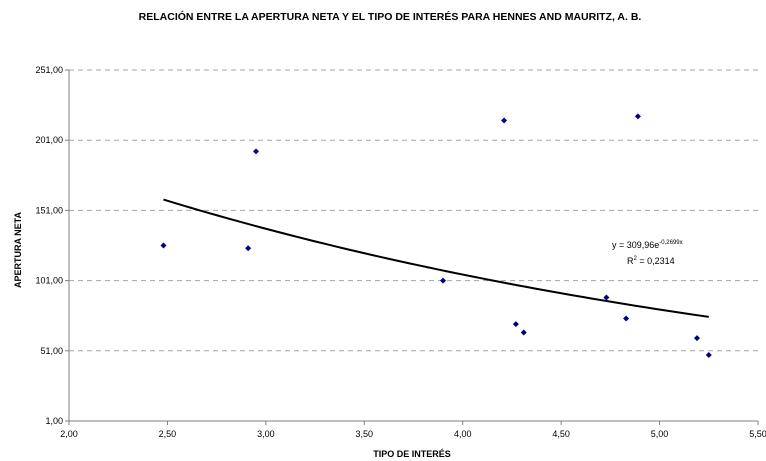 The height and width of the screenshot is (461, 766). Describe the element at coordinates (49, 70) in the screenshot. I see `y-tick-label: 251,00` at that location.